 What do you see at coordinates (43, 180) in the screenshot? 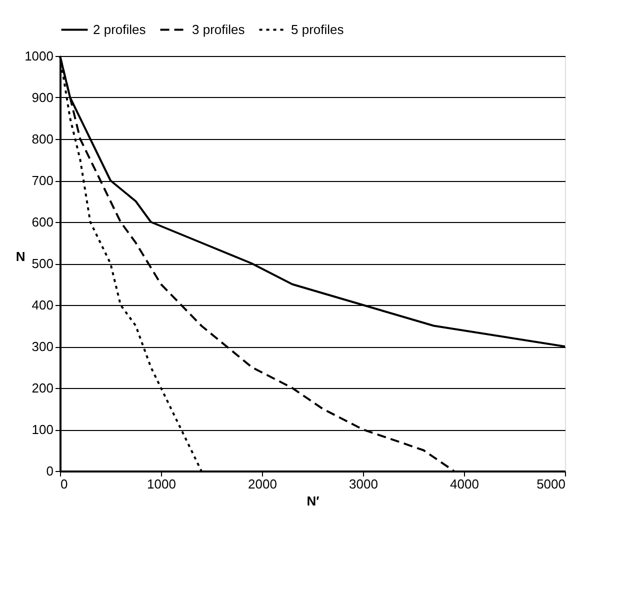
I see `y-tick-label: 700` at bounding box center [43, 180].